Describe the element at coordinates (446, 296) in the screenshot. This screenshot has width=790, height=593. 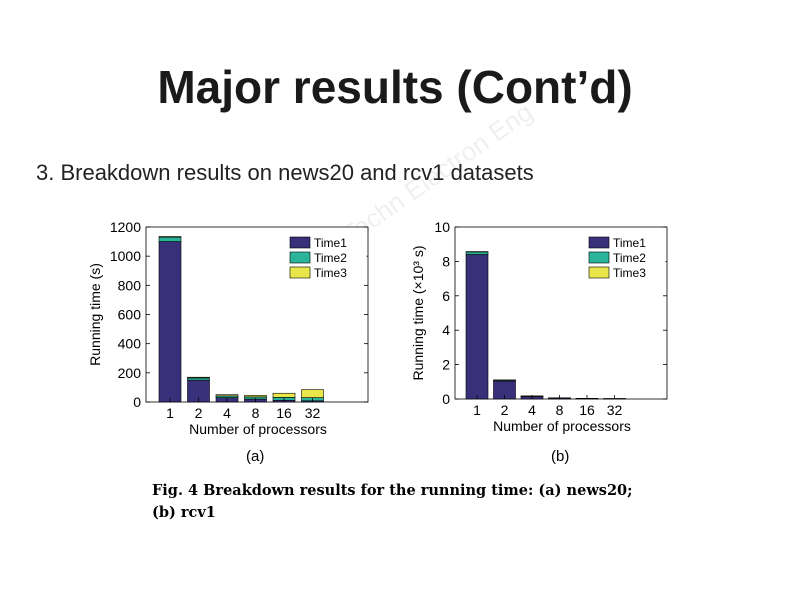
I see `y-tick-label: 6` at that location.